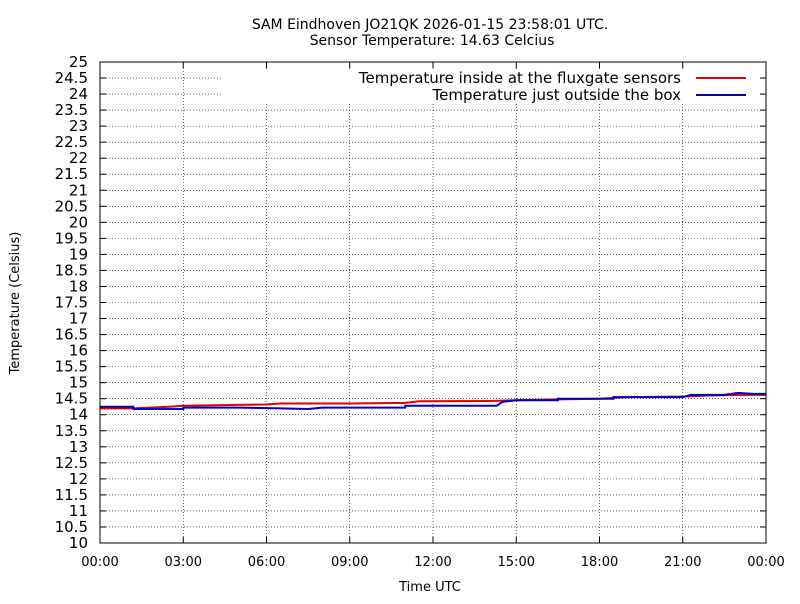 This screenshot has width=800, height=604. Describe the element at coordinates (71, 335) in the screenshot. I see `y-tick-label: 16.5` at that location.